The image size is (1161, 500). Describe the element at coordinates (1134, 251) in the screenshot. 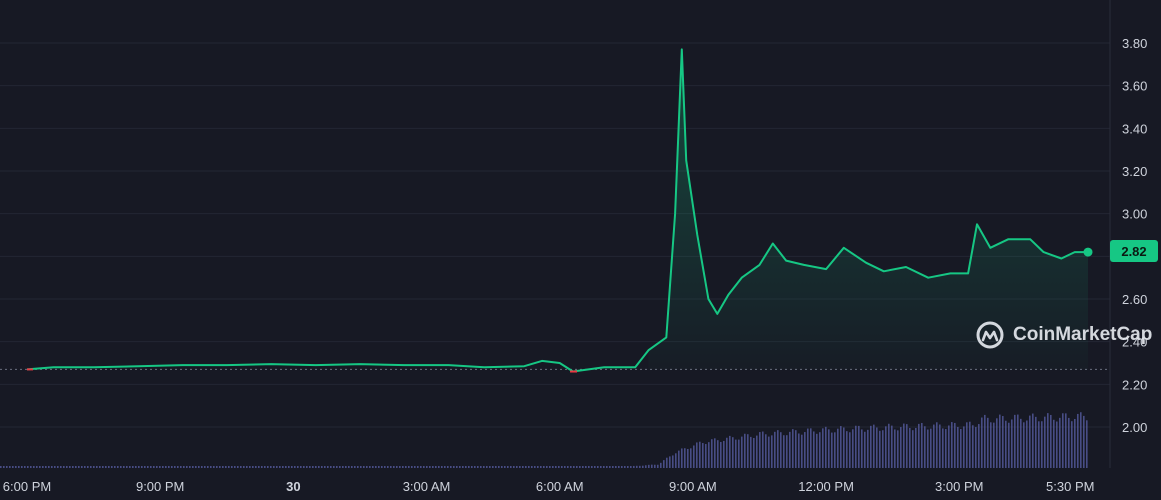

I see `current-price-label: 2.82` at that location.